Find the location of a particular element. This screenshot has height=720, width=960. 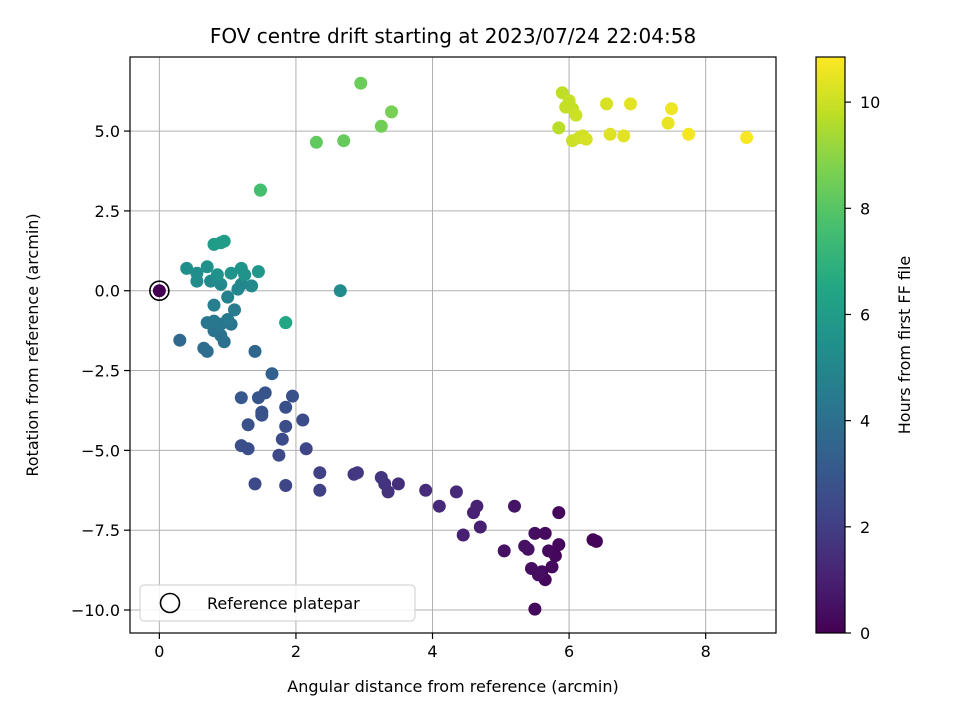

colorbar-tick-label: 0 is located at coordinates (865, 633).